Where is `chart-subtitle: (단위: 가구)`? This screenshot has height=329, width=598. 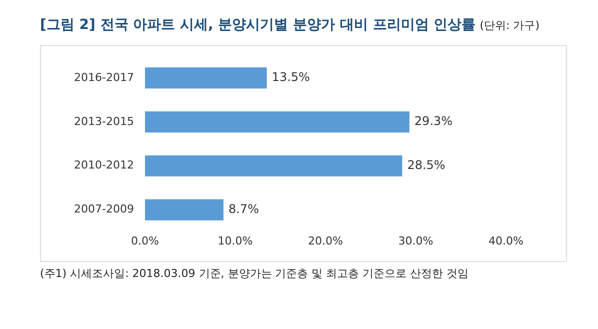
chart-subtitle: (단위: 가구) is located at coordinates (510, 25).